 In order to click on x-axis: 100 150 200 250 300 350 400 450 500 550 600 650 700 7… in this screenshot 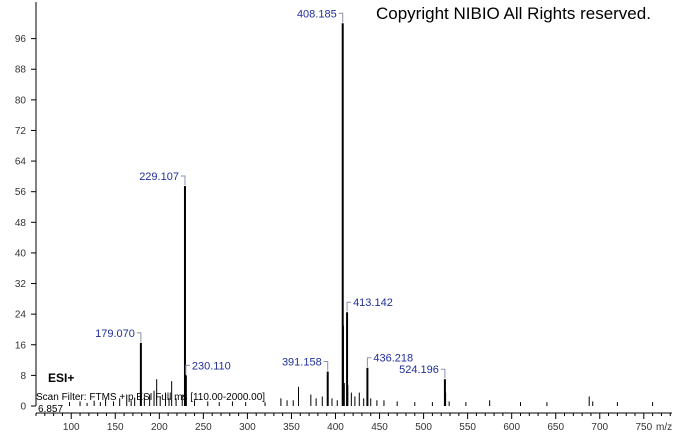, I will do `click(353, 422)`.